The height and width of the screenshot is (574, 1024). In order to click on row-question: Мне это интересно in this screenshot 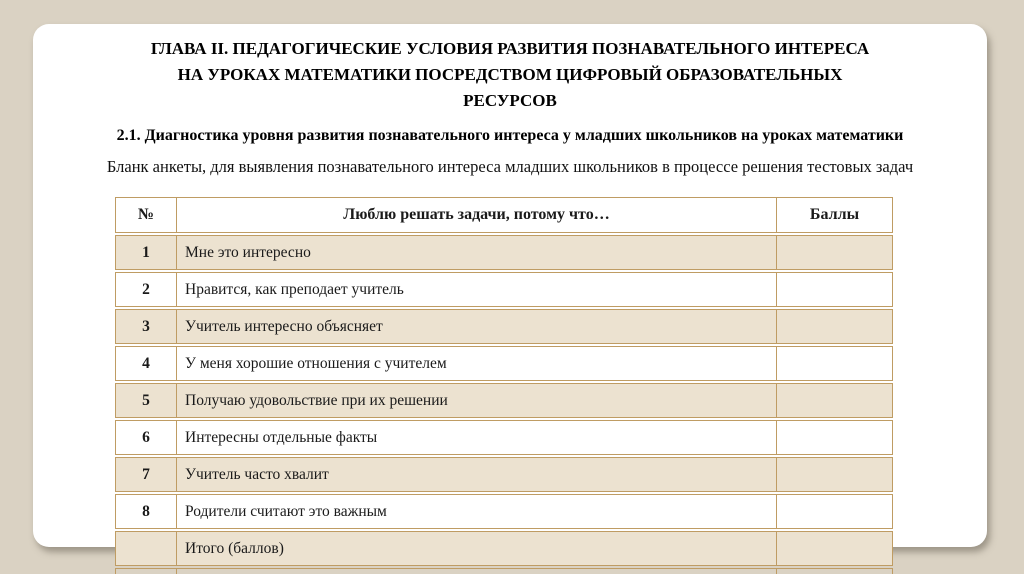, I will do `click(476, 252)`.